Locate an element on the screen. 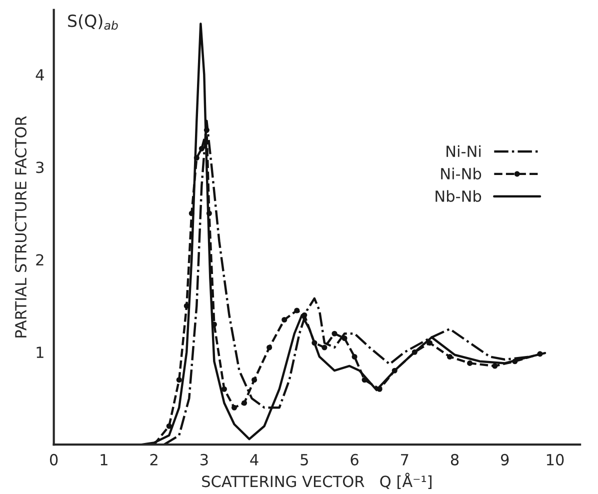 The height and width of the screenshot is (494, 598). y-tick-label: 1 is located at coordinates (40, 352).